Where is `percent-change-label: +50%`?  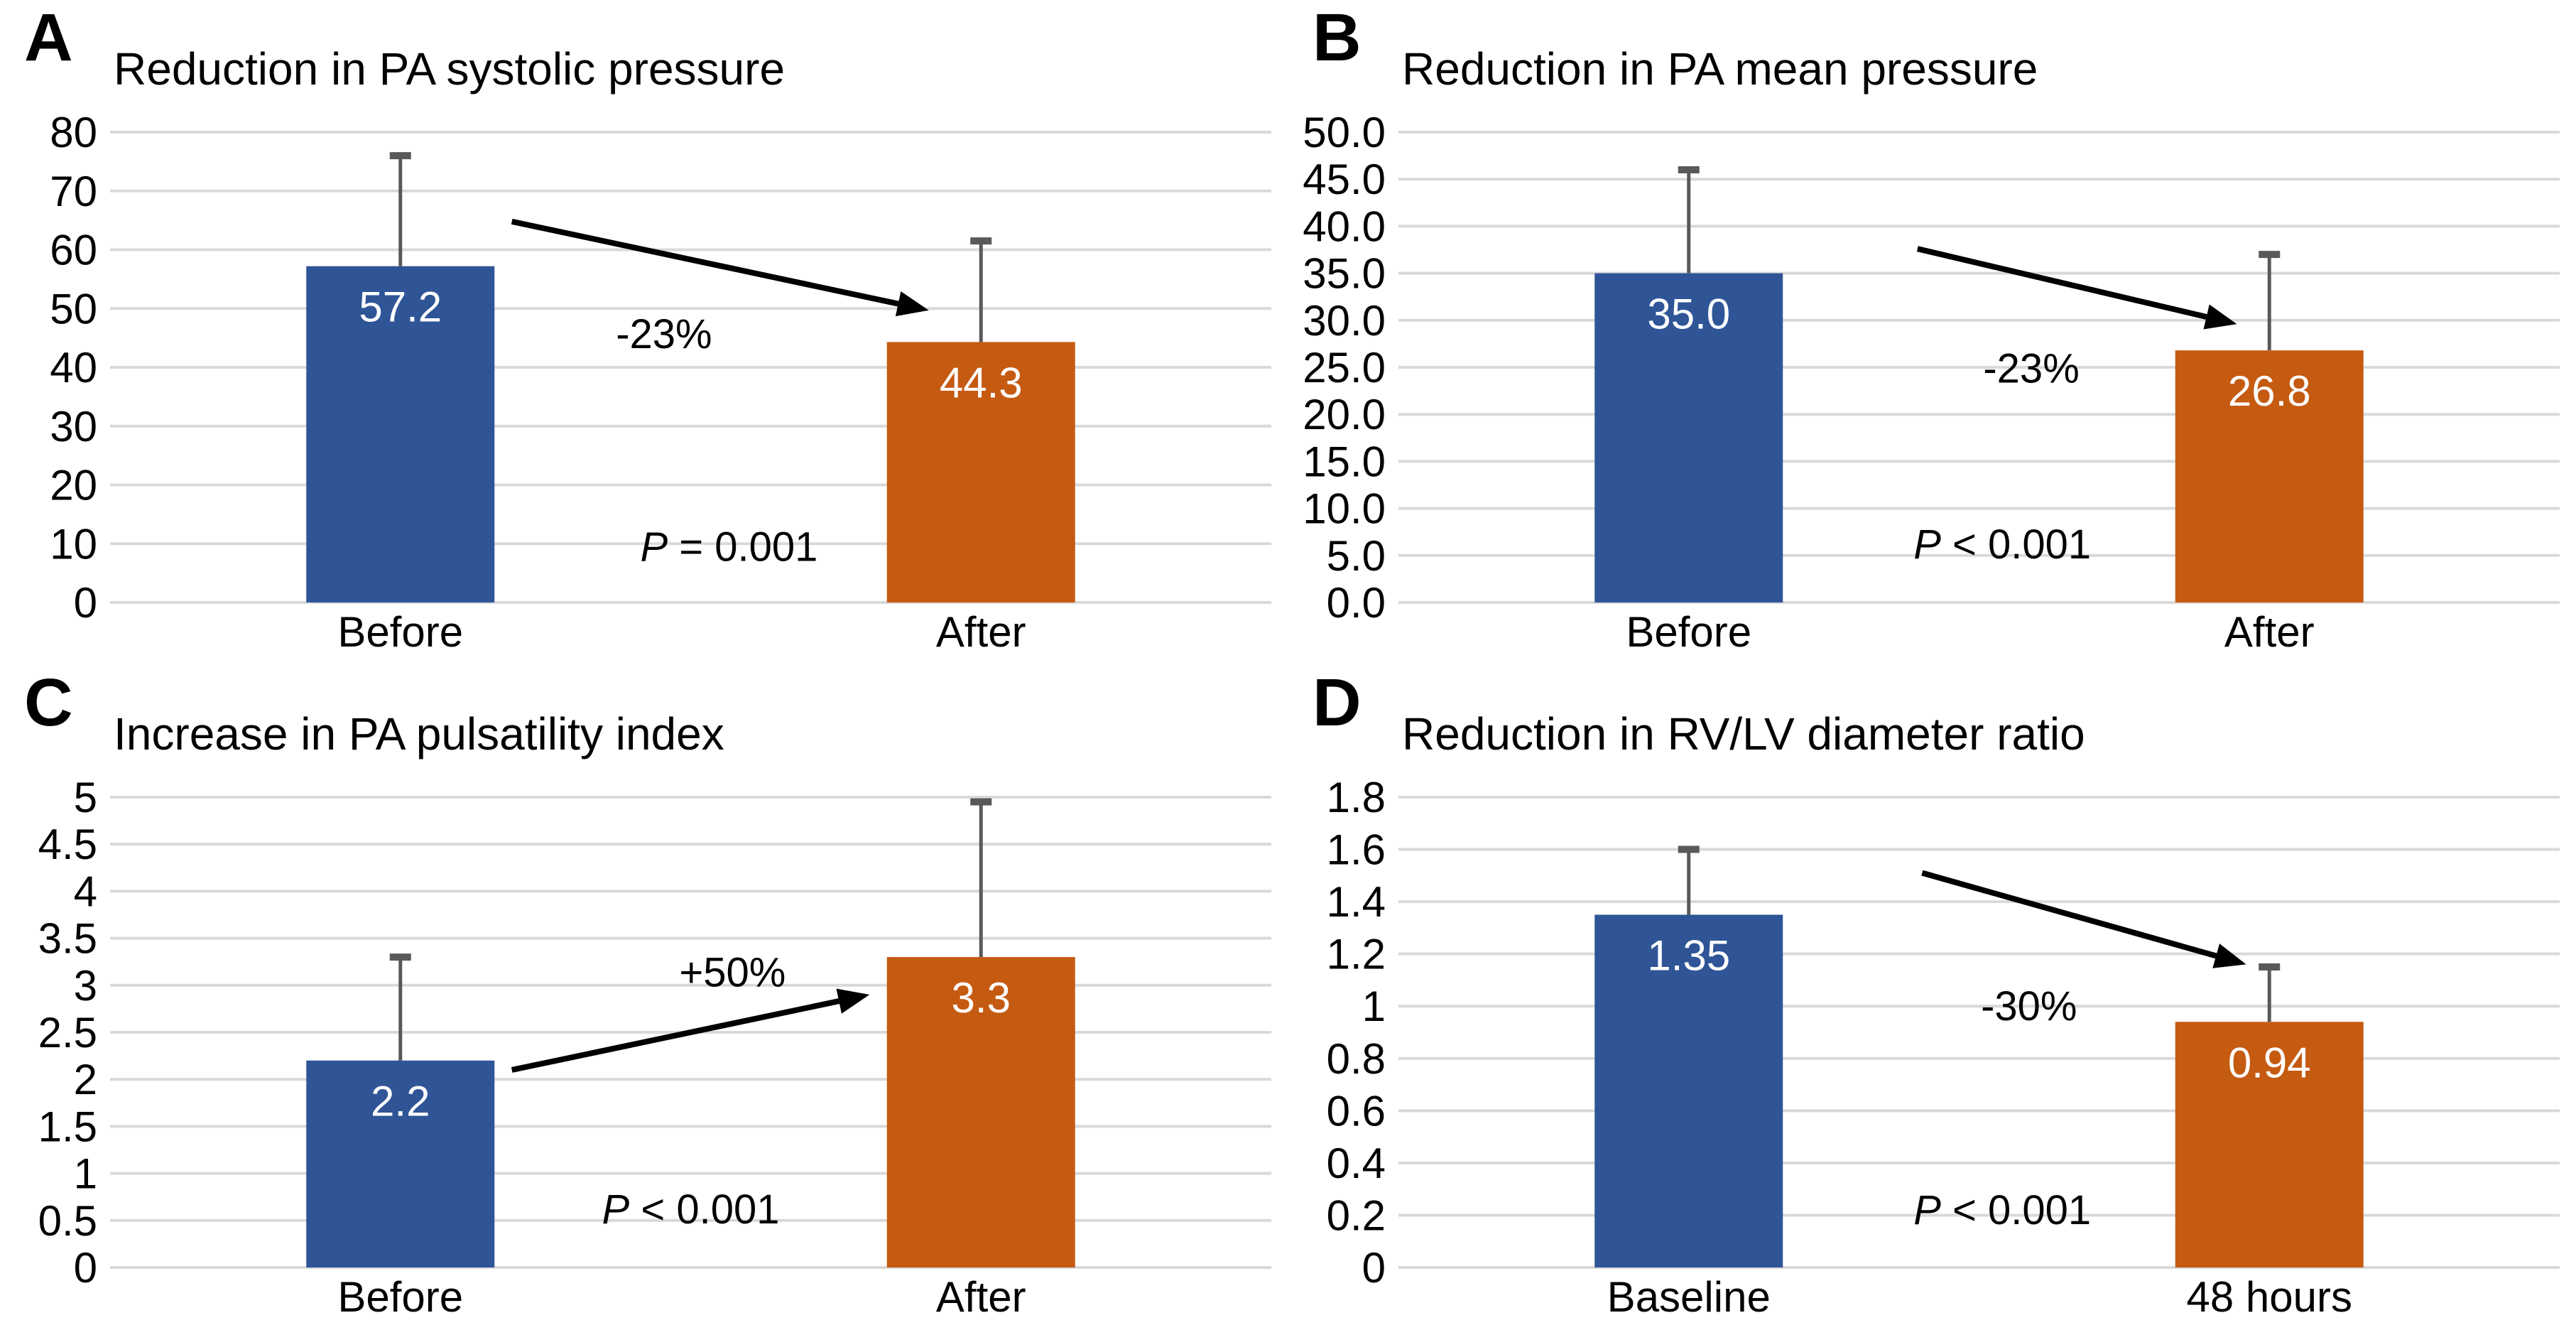 percent-change-label: +50% is located at coordinates (732, 972).